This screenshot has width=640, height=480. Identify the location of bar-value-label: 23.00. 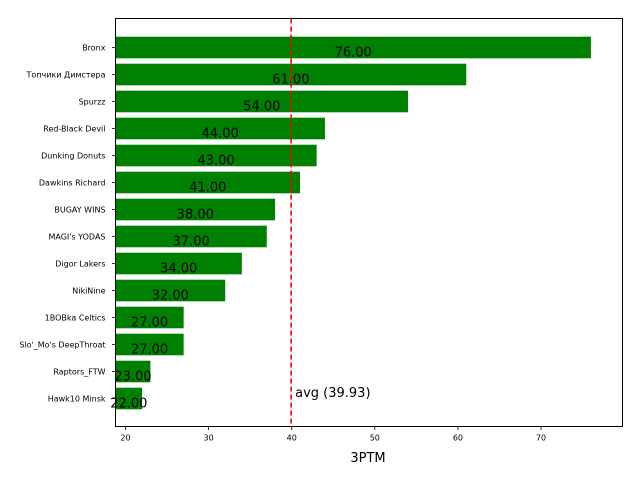
(132, 377).